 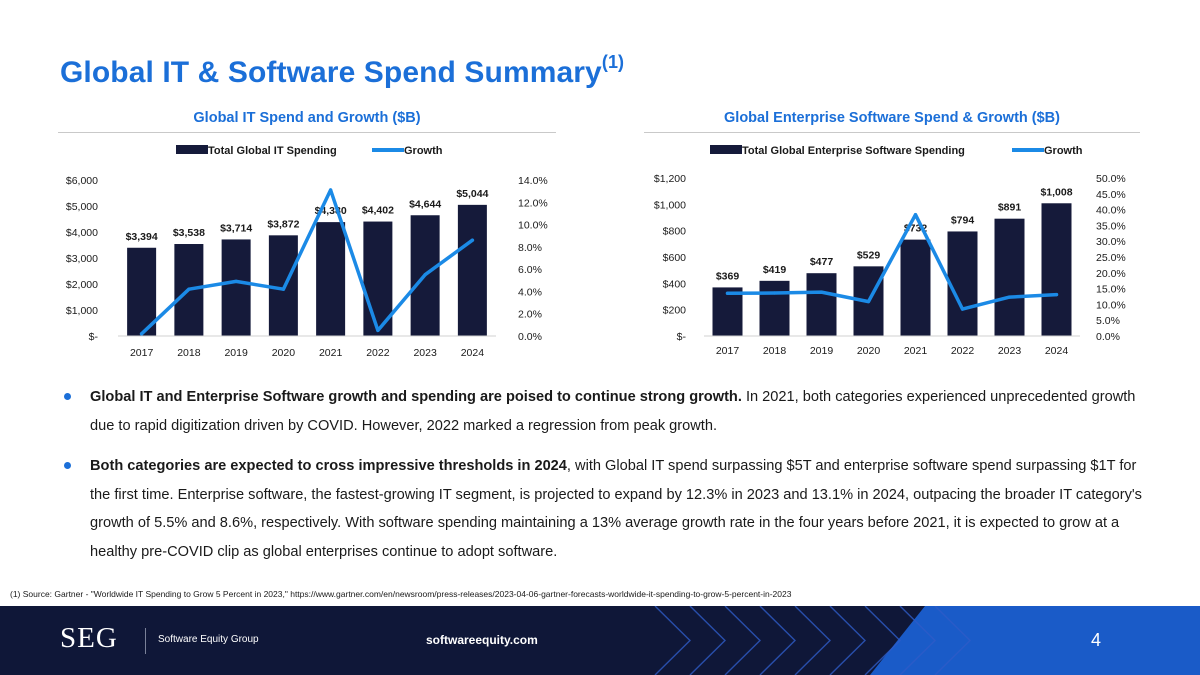 I want to click on growth-point-2022, so click(x=378, y=330).